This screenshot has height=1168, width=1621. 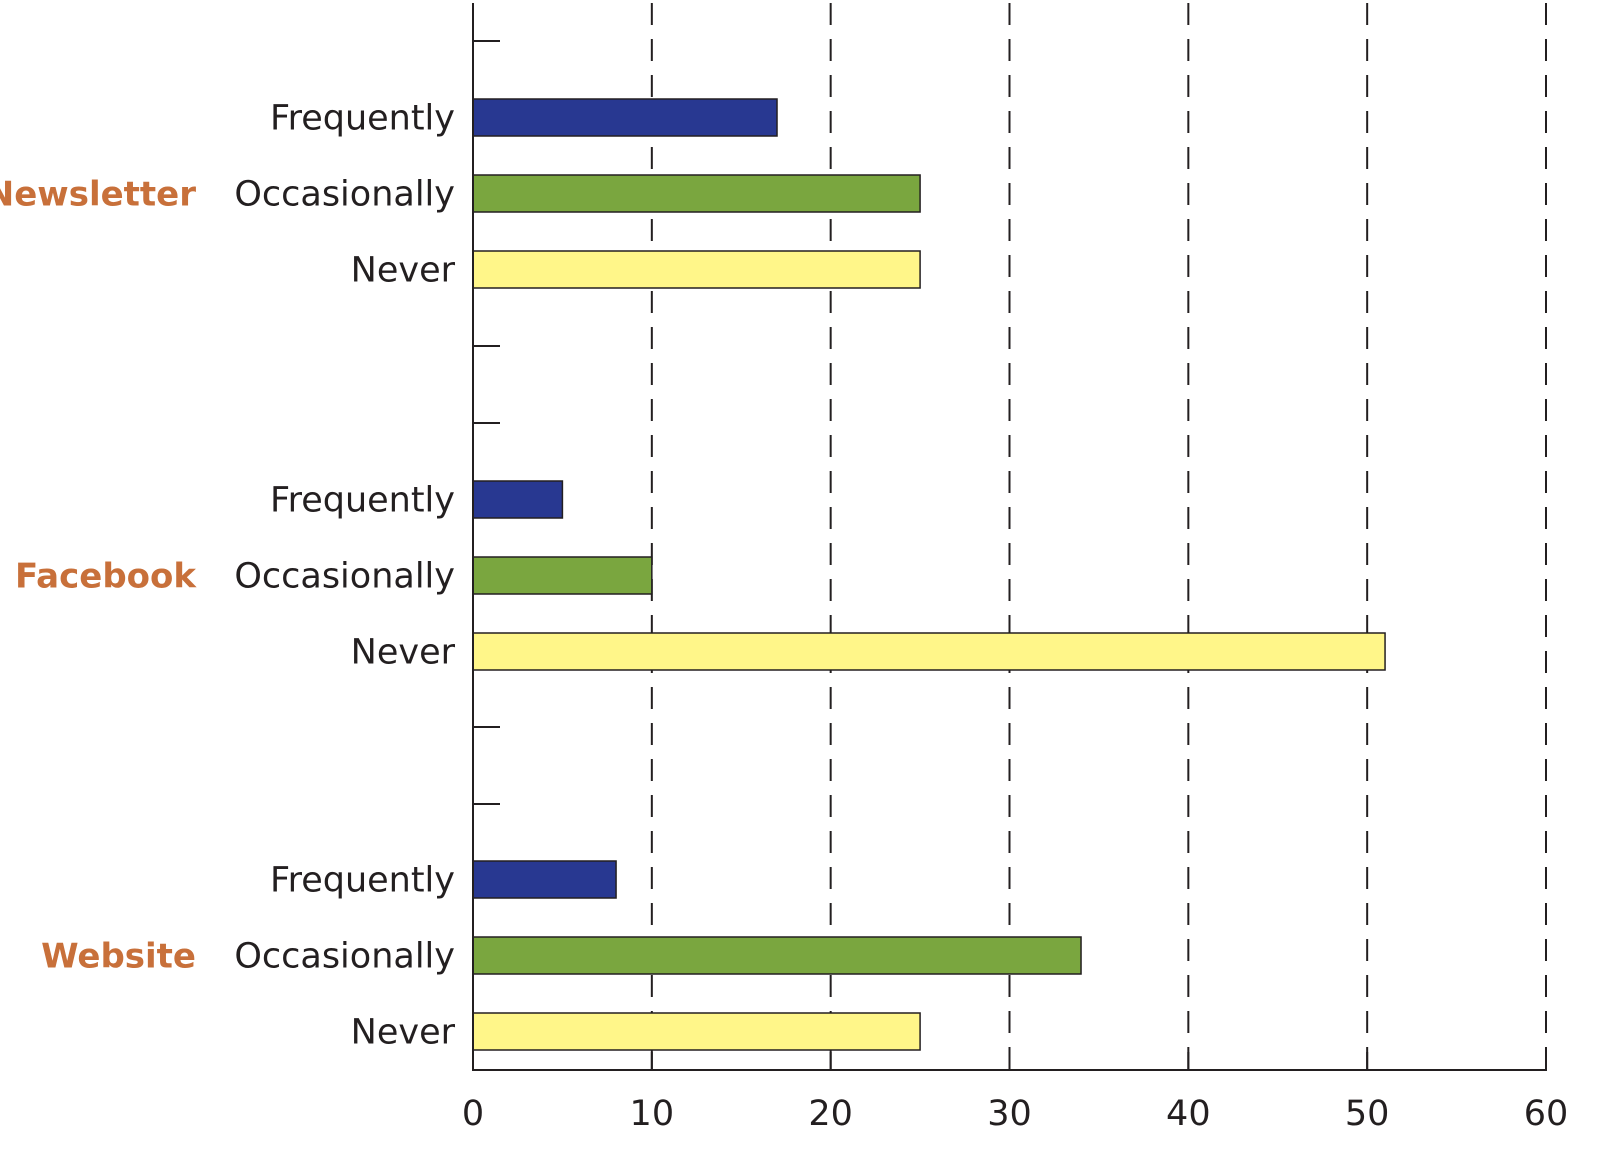 I want to click on x-tick-label-40: 40, so click(x=1188, y=1114).